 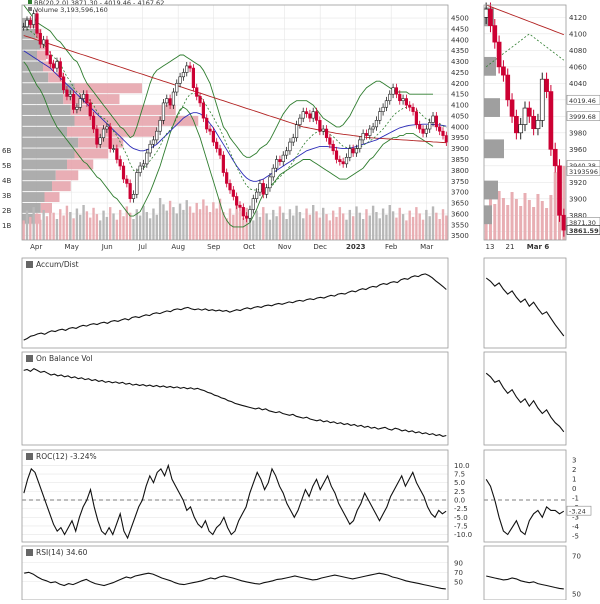 I want to click on price-x-tick-label: Jul, so click(x=142, y=247).